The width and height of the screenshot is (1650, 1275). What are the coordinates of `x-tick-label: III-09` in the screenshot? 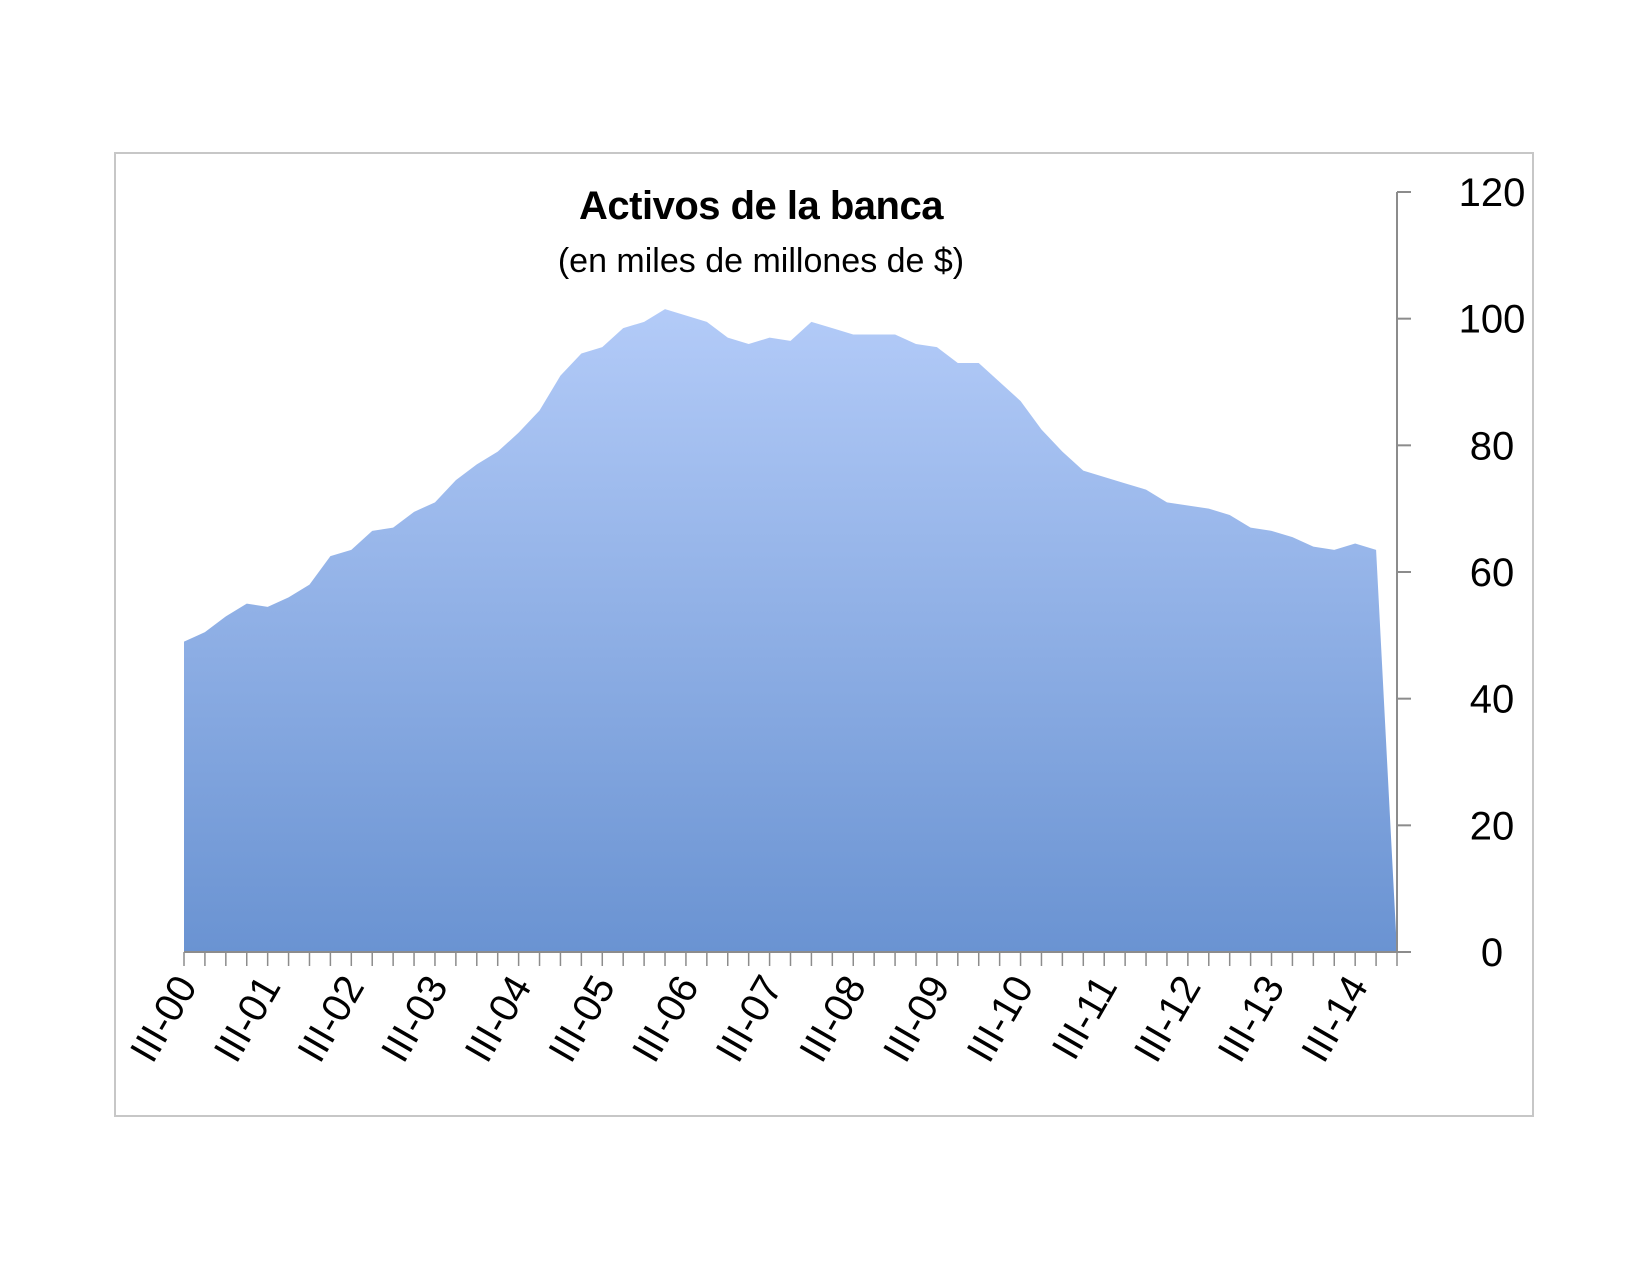 It's located at (917, 1018).